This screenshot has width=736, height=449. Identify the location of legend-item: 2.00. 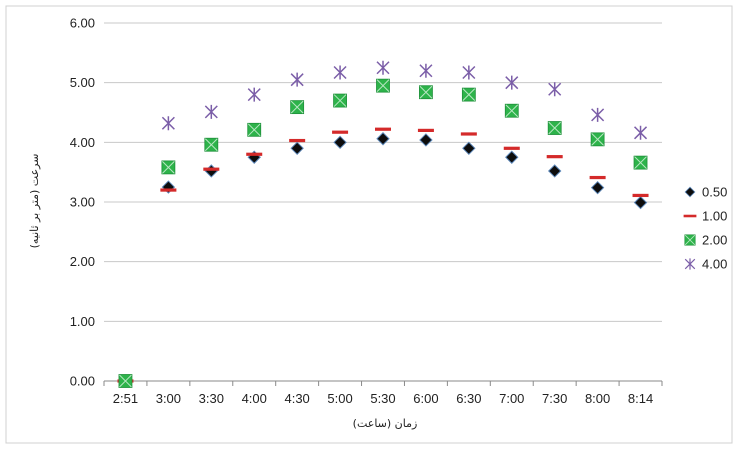
(705, 240).